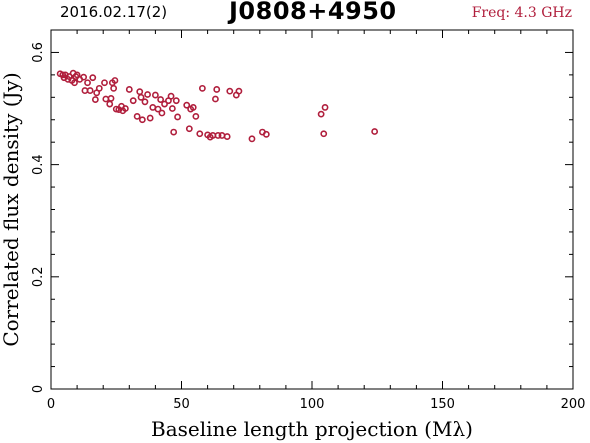 The image size is (590, 443). Describe the element at coordinates (38, 52) in the screenshot. I see `y-tick-label: 0.6` at that location.